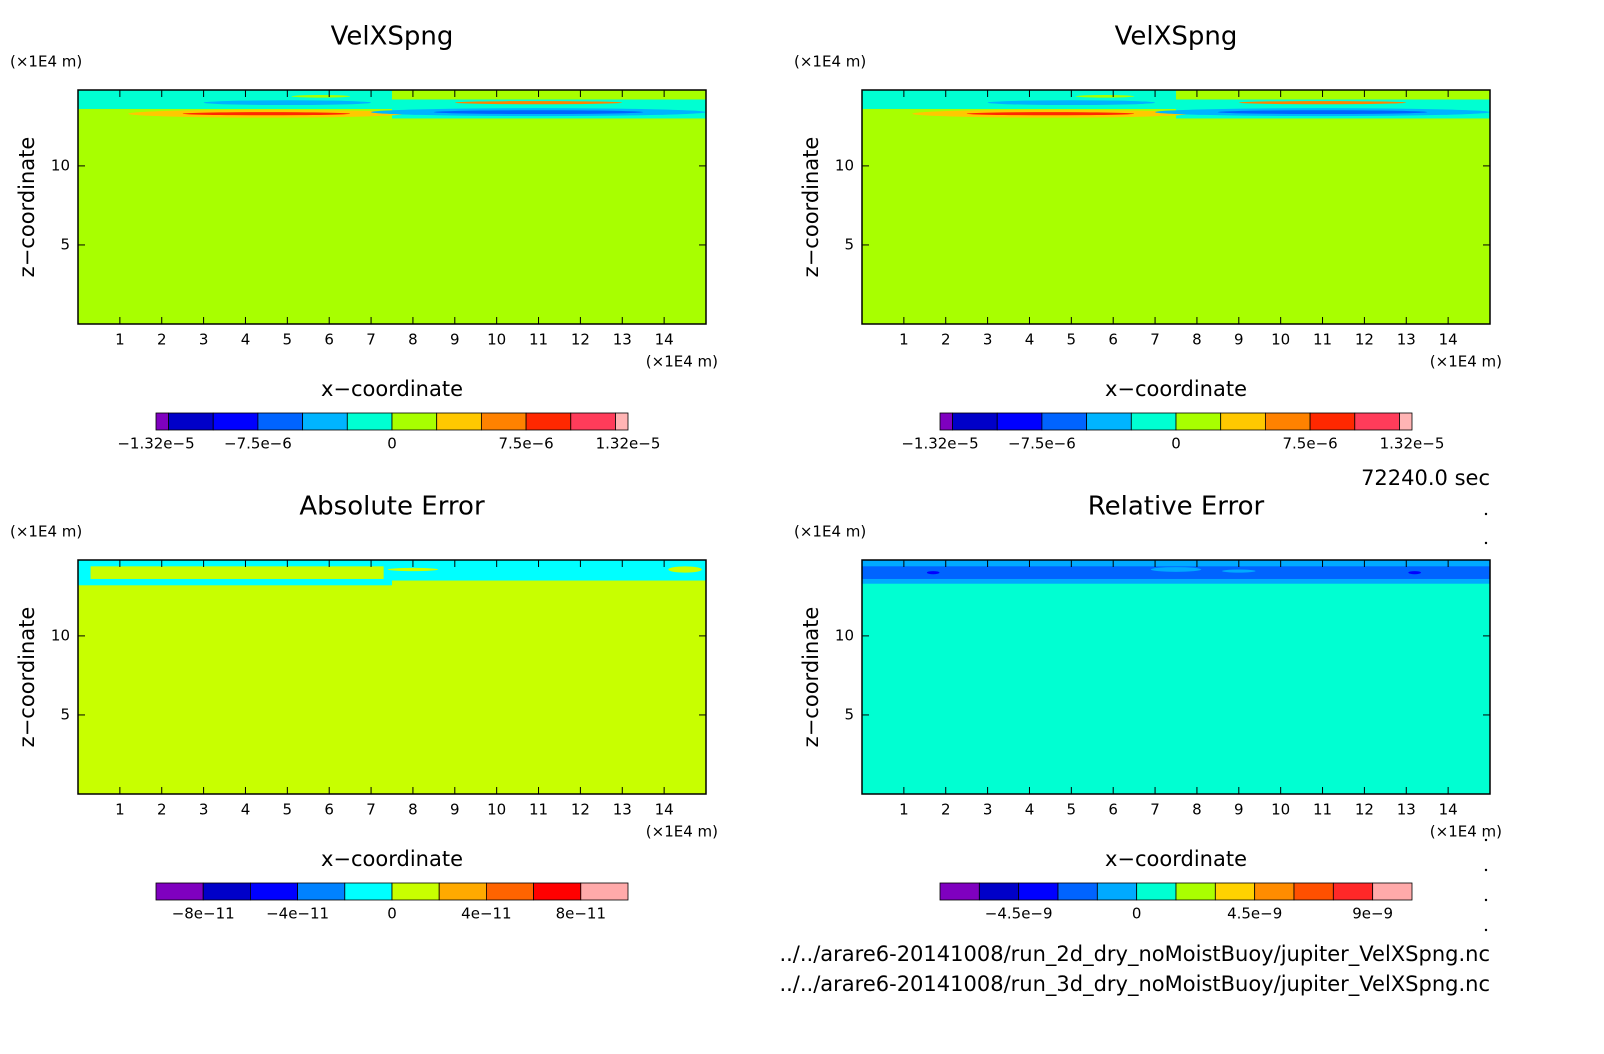 The image size is (1604, 1054). Describe the element at coordinates (1486, 722) in the screenshot. I see `dots` at that location.